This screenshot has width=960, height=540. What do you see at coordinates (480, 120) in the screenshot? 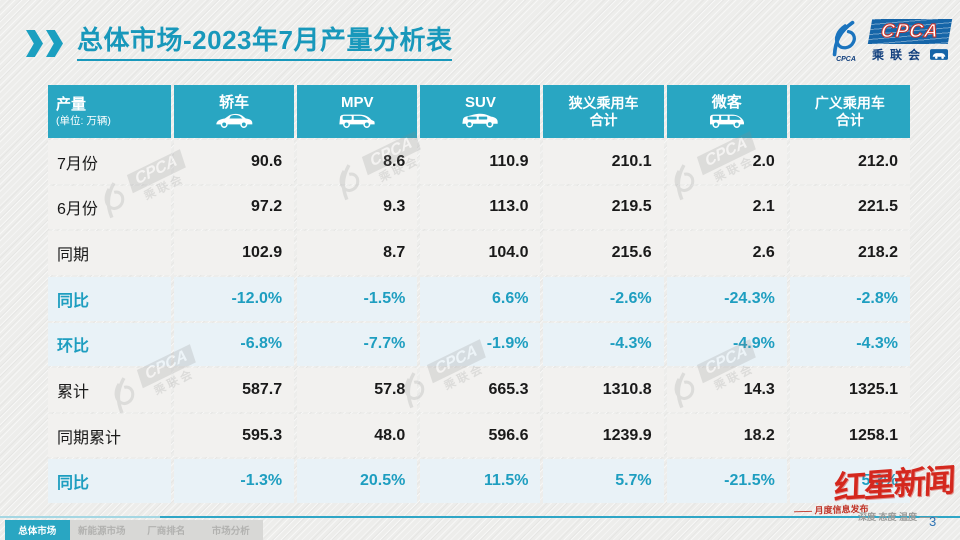
I see `suv-icon` at bounding box center [480, 120].